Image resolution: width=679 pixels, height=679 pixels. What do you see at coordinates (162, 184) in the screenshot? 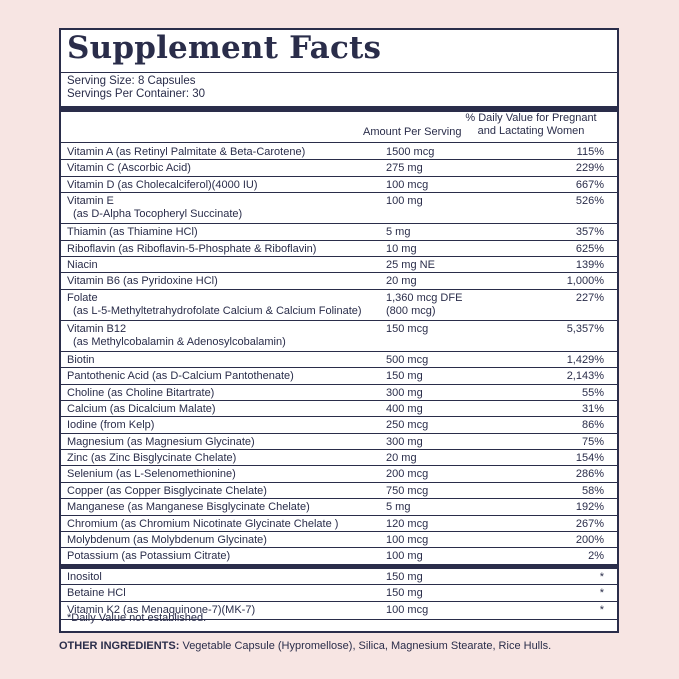
I see `nutrient-name: Vitamin D (as Cholecalciferol)(4000 IU)` at bounding box center [162, 184].